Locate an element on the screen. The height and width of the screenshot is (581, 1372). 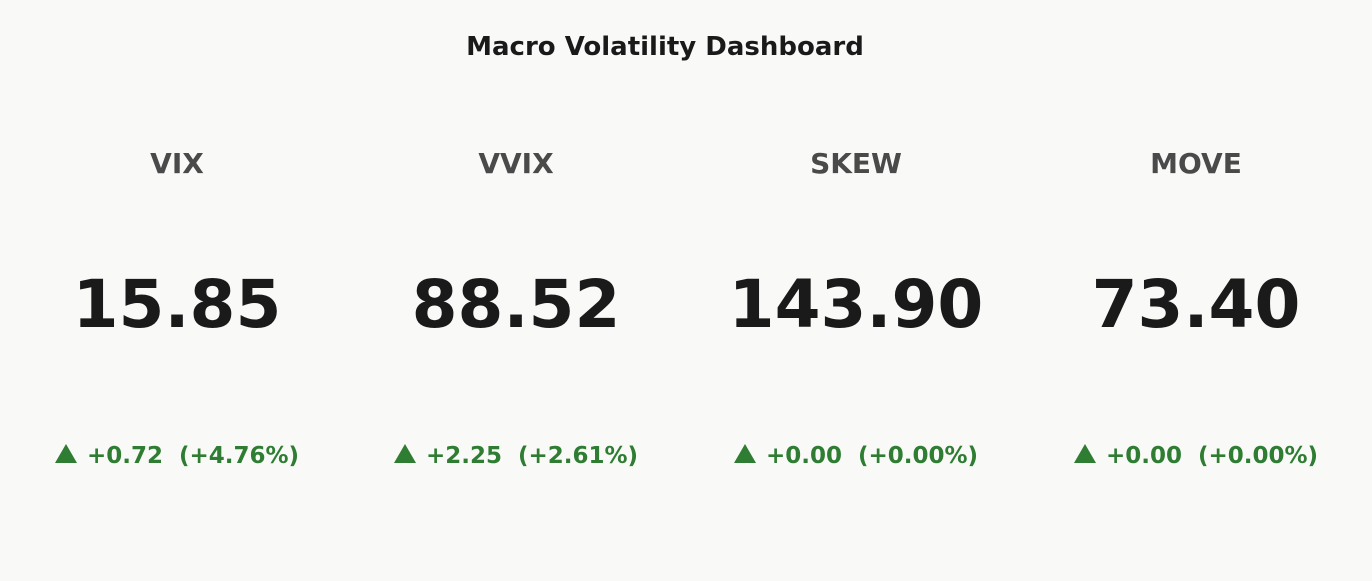
metric-label: MOVE is located at coordinates (1196, 163).